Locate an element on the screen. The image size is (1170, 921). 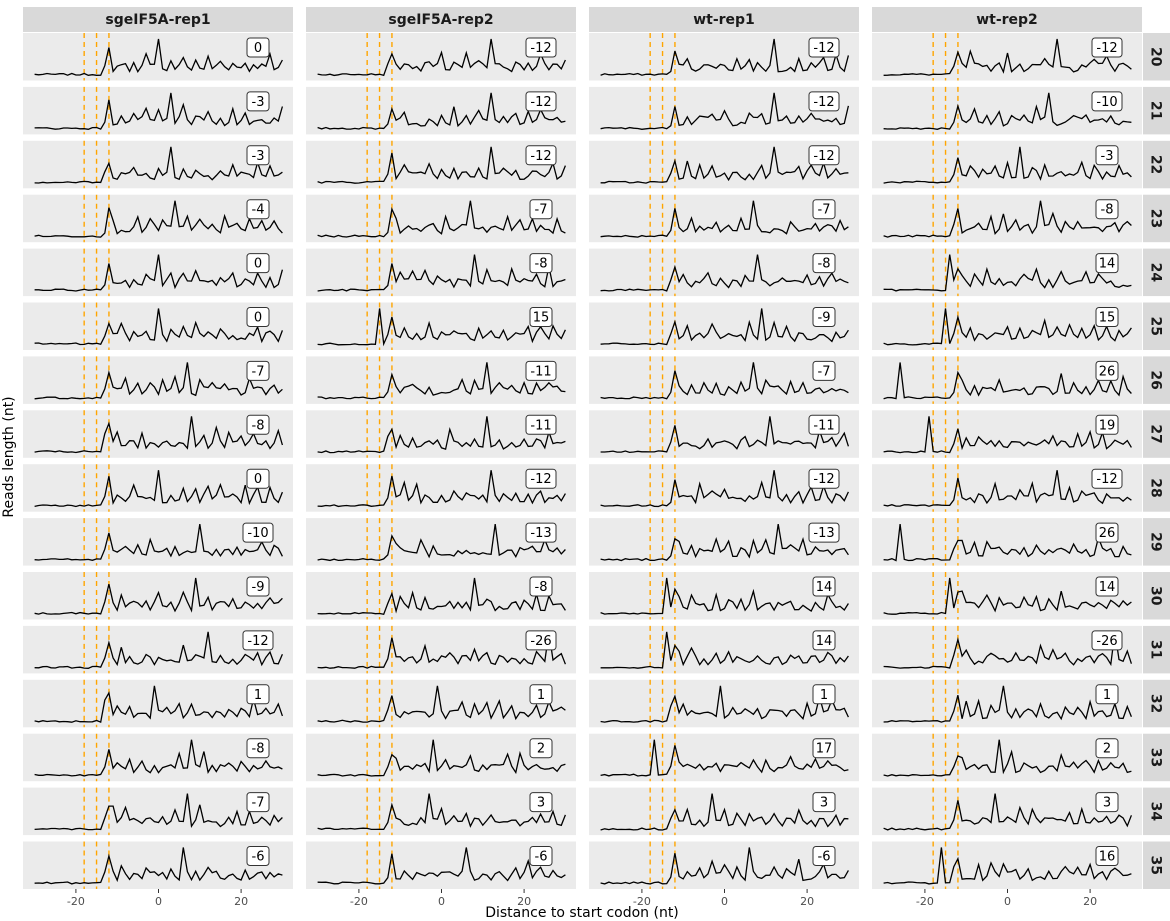
row-strip-label: 23 is located at coordinates (1156, 218).